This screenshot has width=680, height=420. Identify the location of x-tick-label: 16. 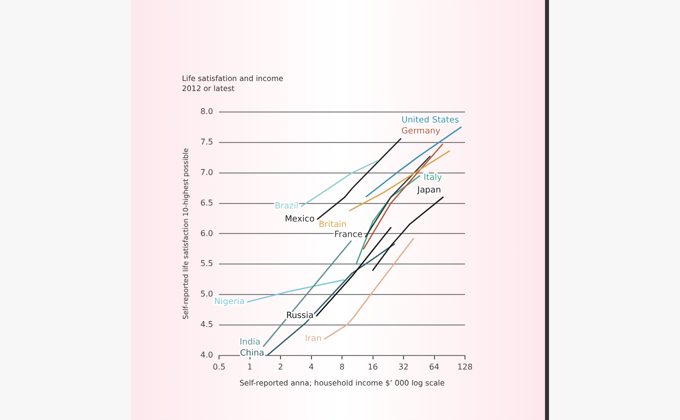
(373, 367).